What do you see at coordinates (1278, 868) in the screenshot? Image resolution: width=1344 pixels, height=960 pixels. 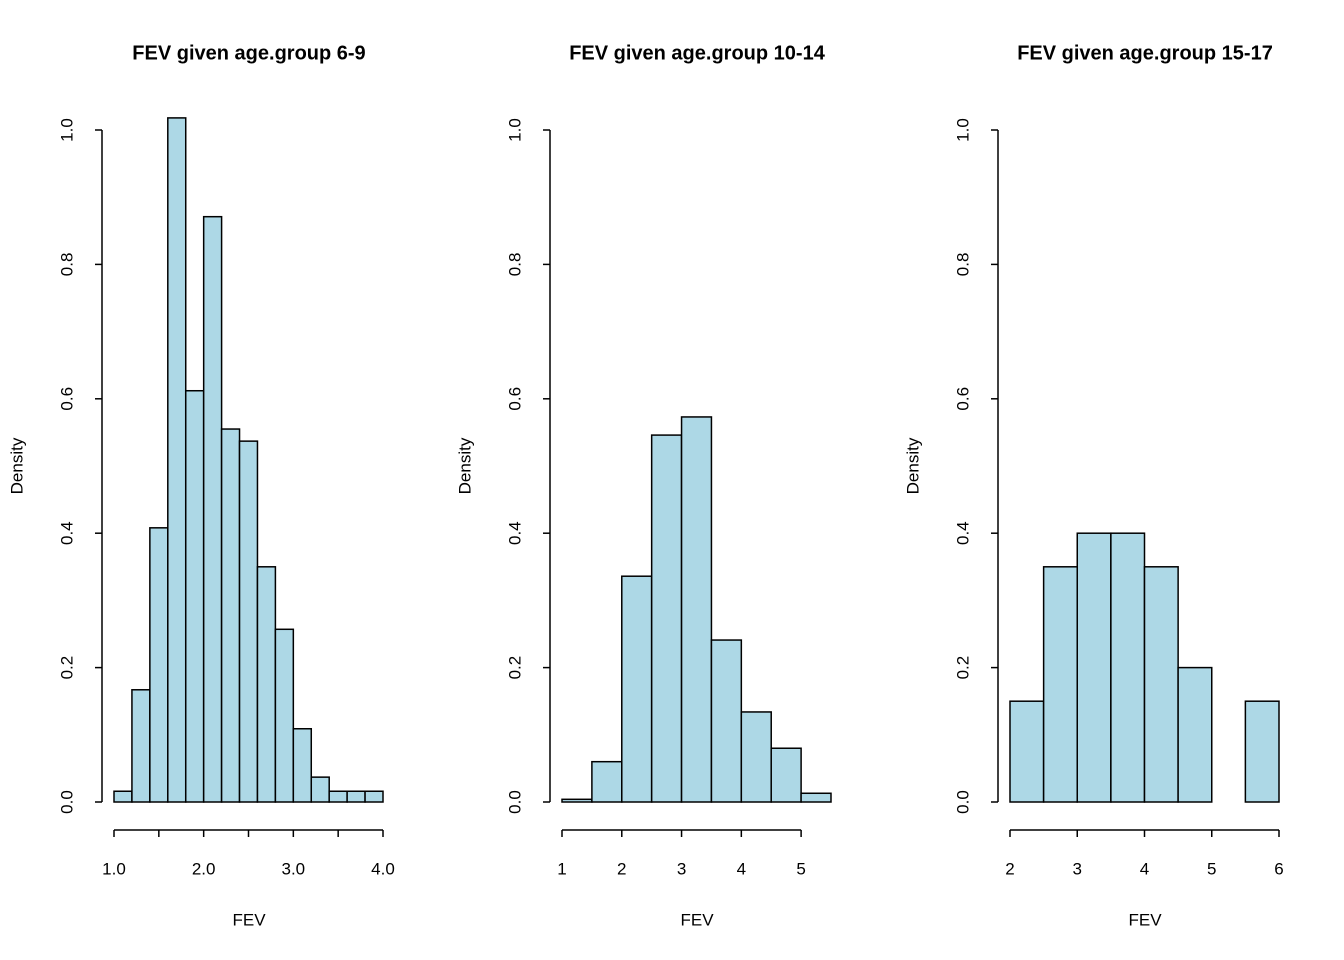 I see `x-tick-label: 6` at bounding box center [1278, 868].